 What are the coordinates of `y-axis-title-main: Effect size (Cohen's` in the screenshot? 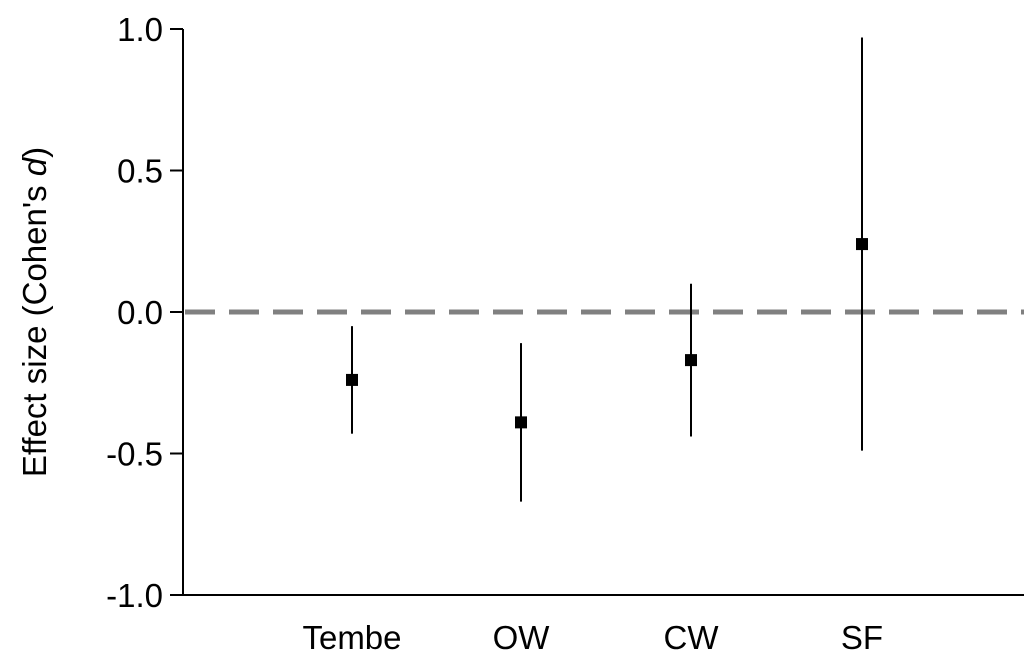 It's located at (34, 326).